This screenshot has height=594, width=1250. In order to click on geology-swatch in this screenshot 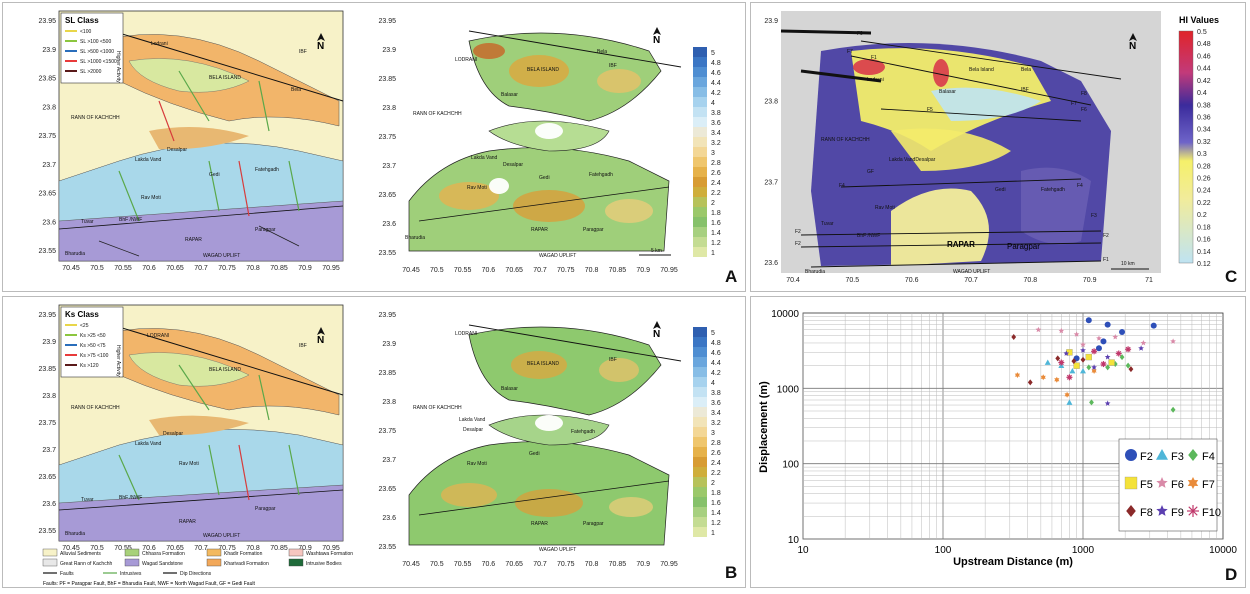, I will do `click(132, 552)`.